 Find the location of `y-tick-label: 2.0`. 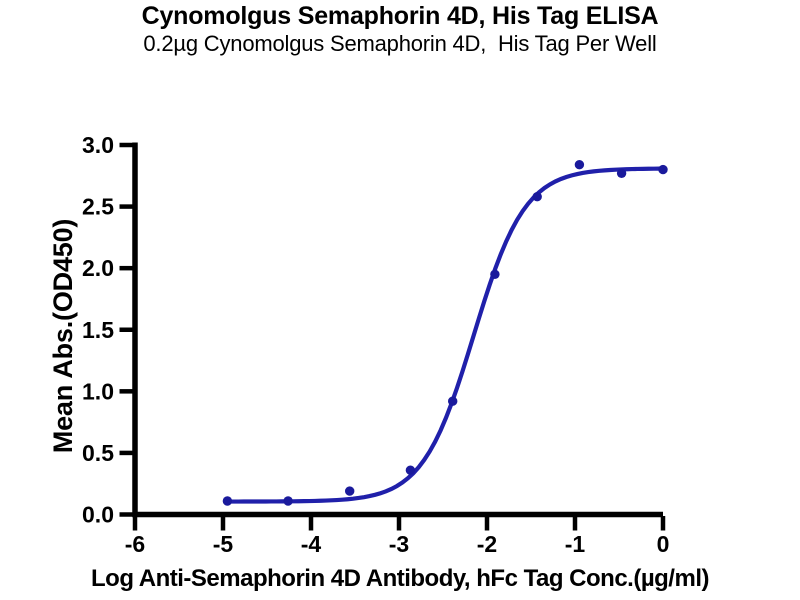

y-tick-label: 2.0 is located at coordinates (98, 268).